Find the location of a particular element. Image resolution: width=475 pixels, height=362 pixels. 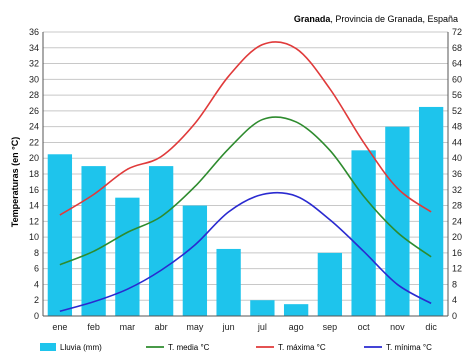

legend-label: T. media °C is located at coordinates (189, 347).